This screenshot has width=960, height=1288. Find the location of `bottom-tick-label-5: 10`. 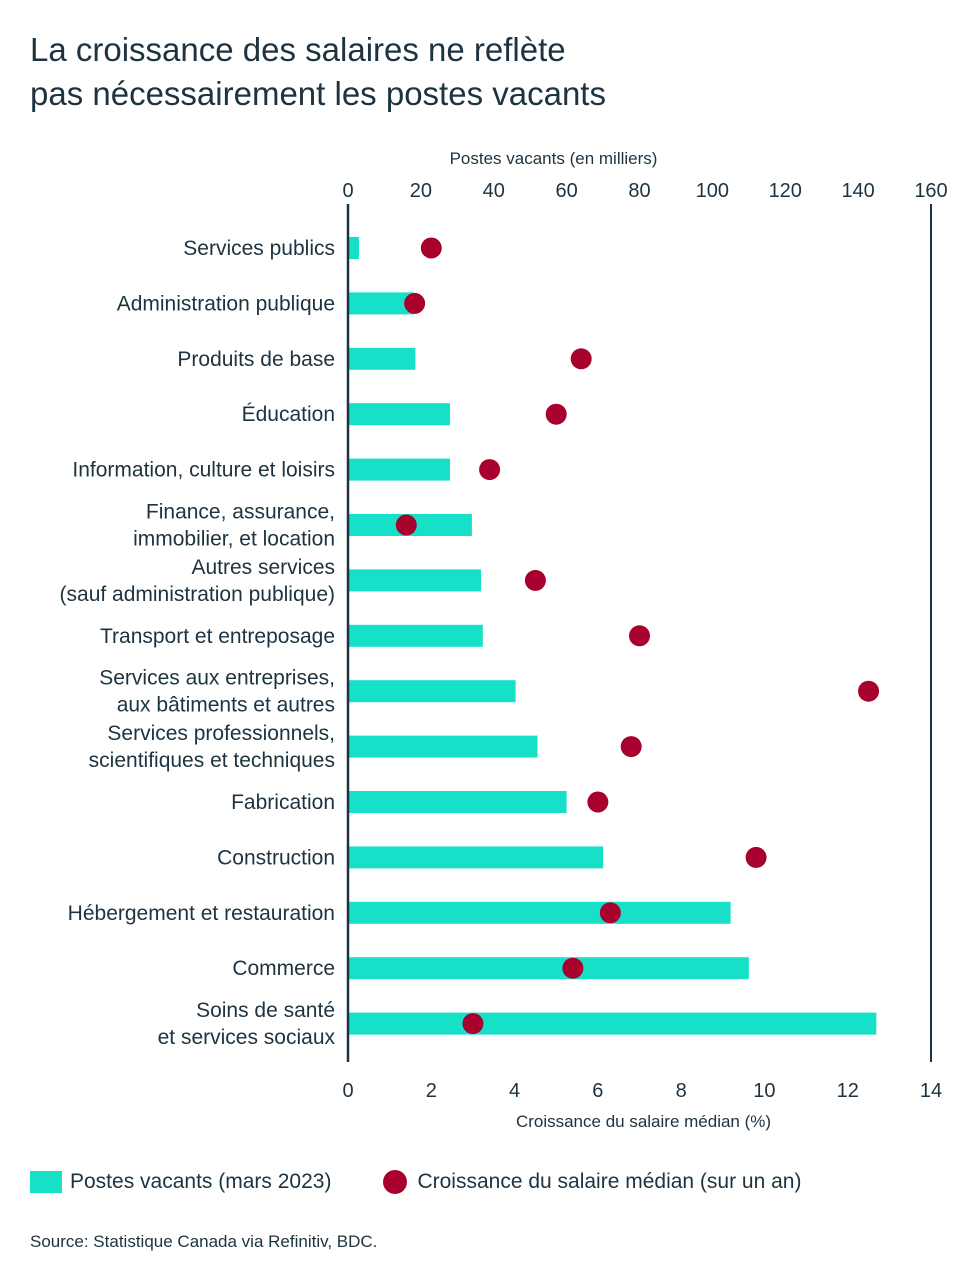

bottom-tick-label-5: 10 is located at coordinates (764, 1091).